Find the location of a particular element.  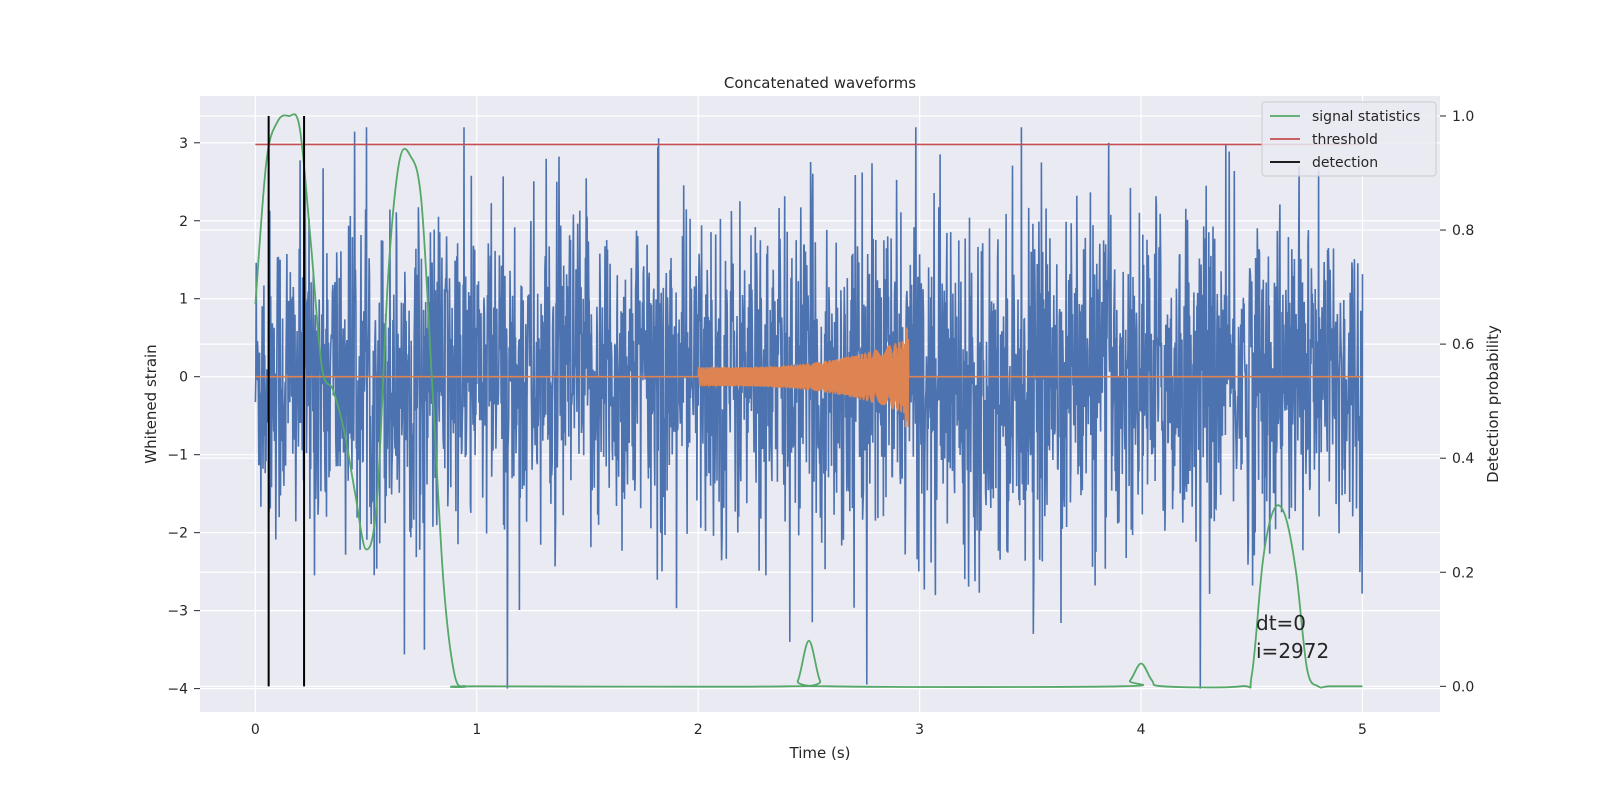

chart-title: Concatenated waveforms is located at coordinates (820, 83).